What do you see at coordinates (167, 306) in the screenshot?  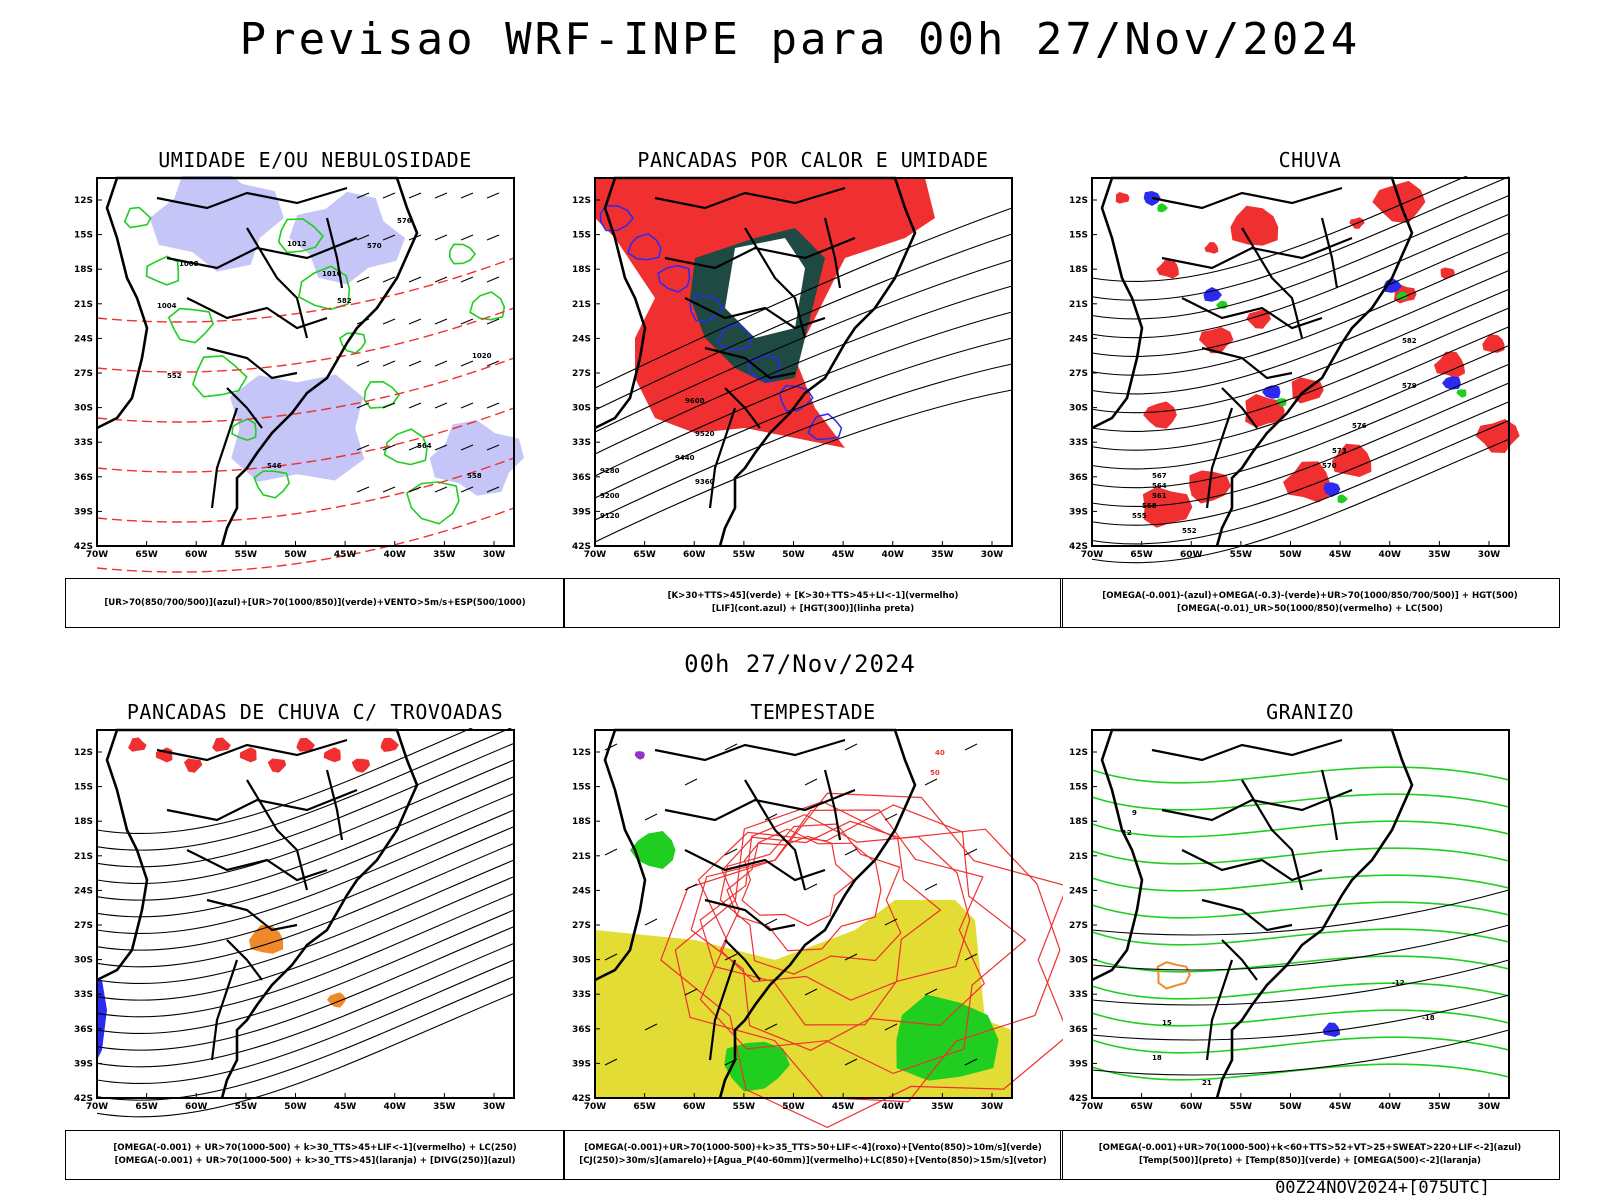 I see `contour-label: 1004` at bounding box center [167, 306].